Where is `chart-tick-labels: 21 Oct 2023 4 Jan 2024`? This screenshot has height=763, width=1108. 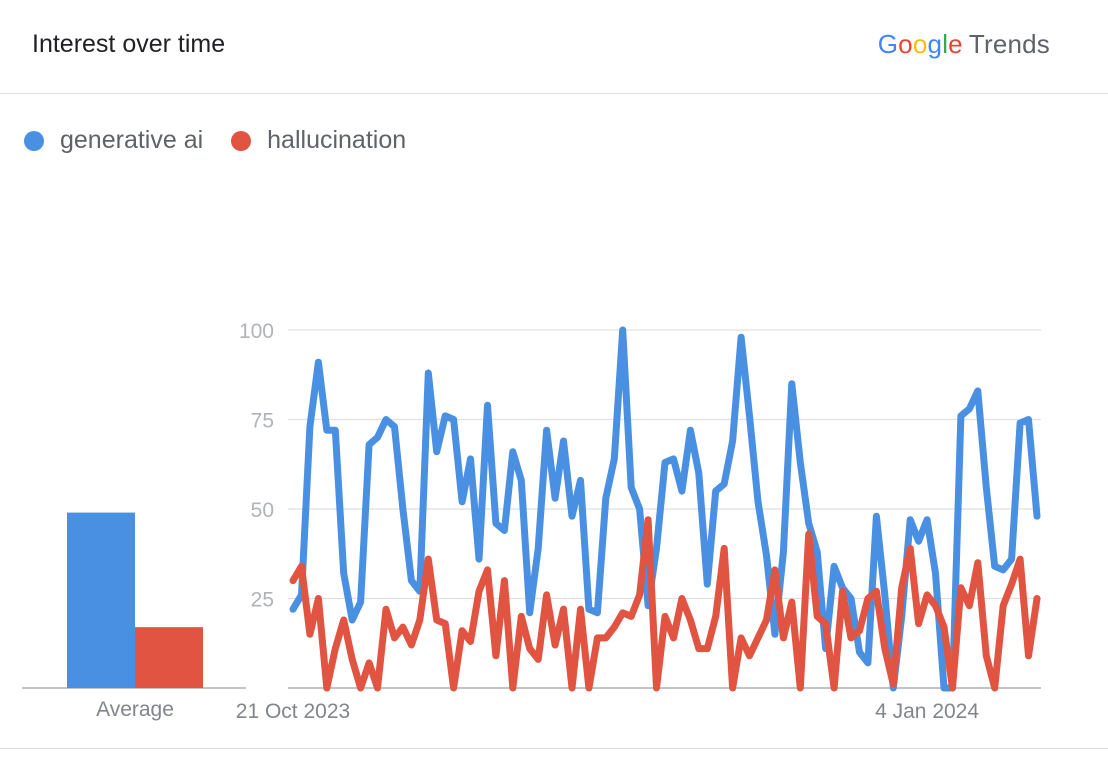 chart-tick-labels: 21 Oct 2023 4 Jan 2024 is located at coordinates (608, 711).